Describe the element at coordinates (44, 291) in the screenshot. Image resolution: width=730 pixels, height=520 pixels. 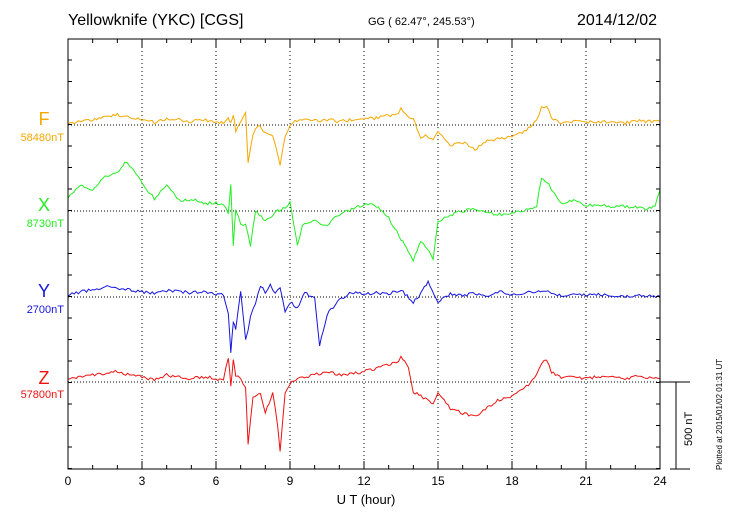
I see `series-letter-y: Y` at that location.